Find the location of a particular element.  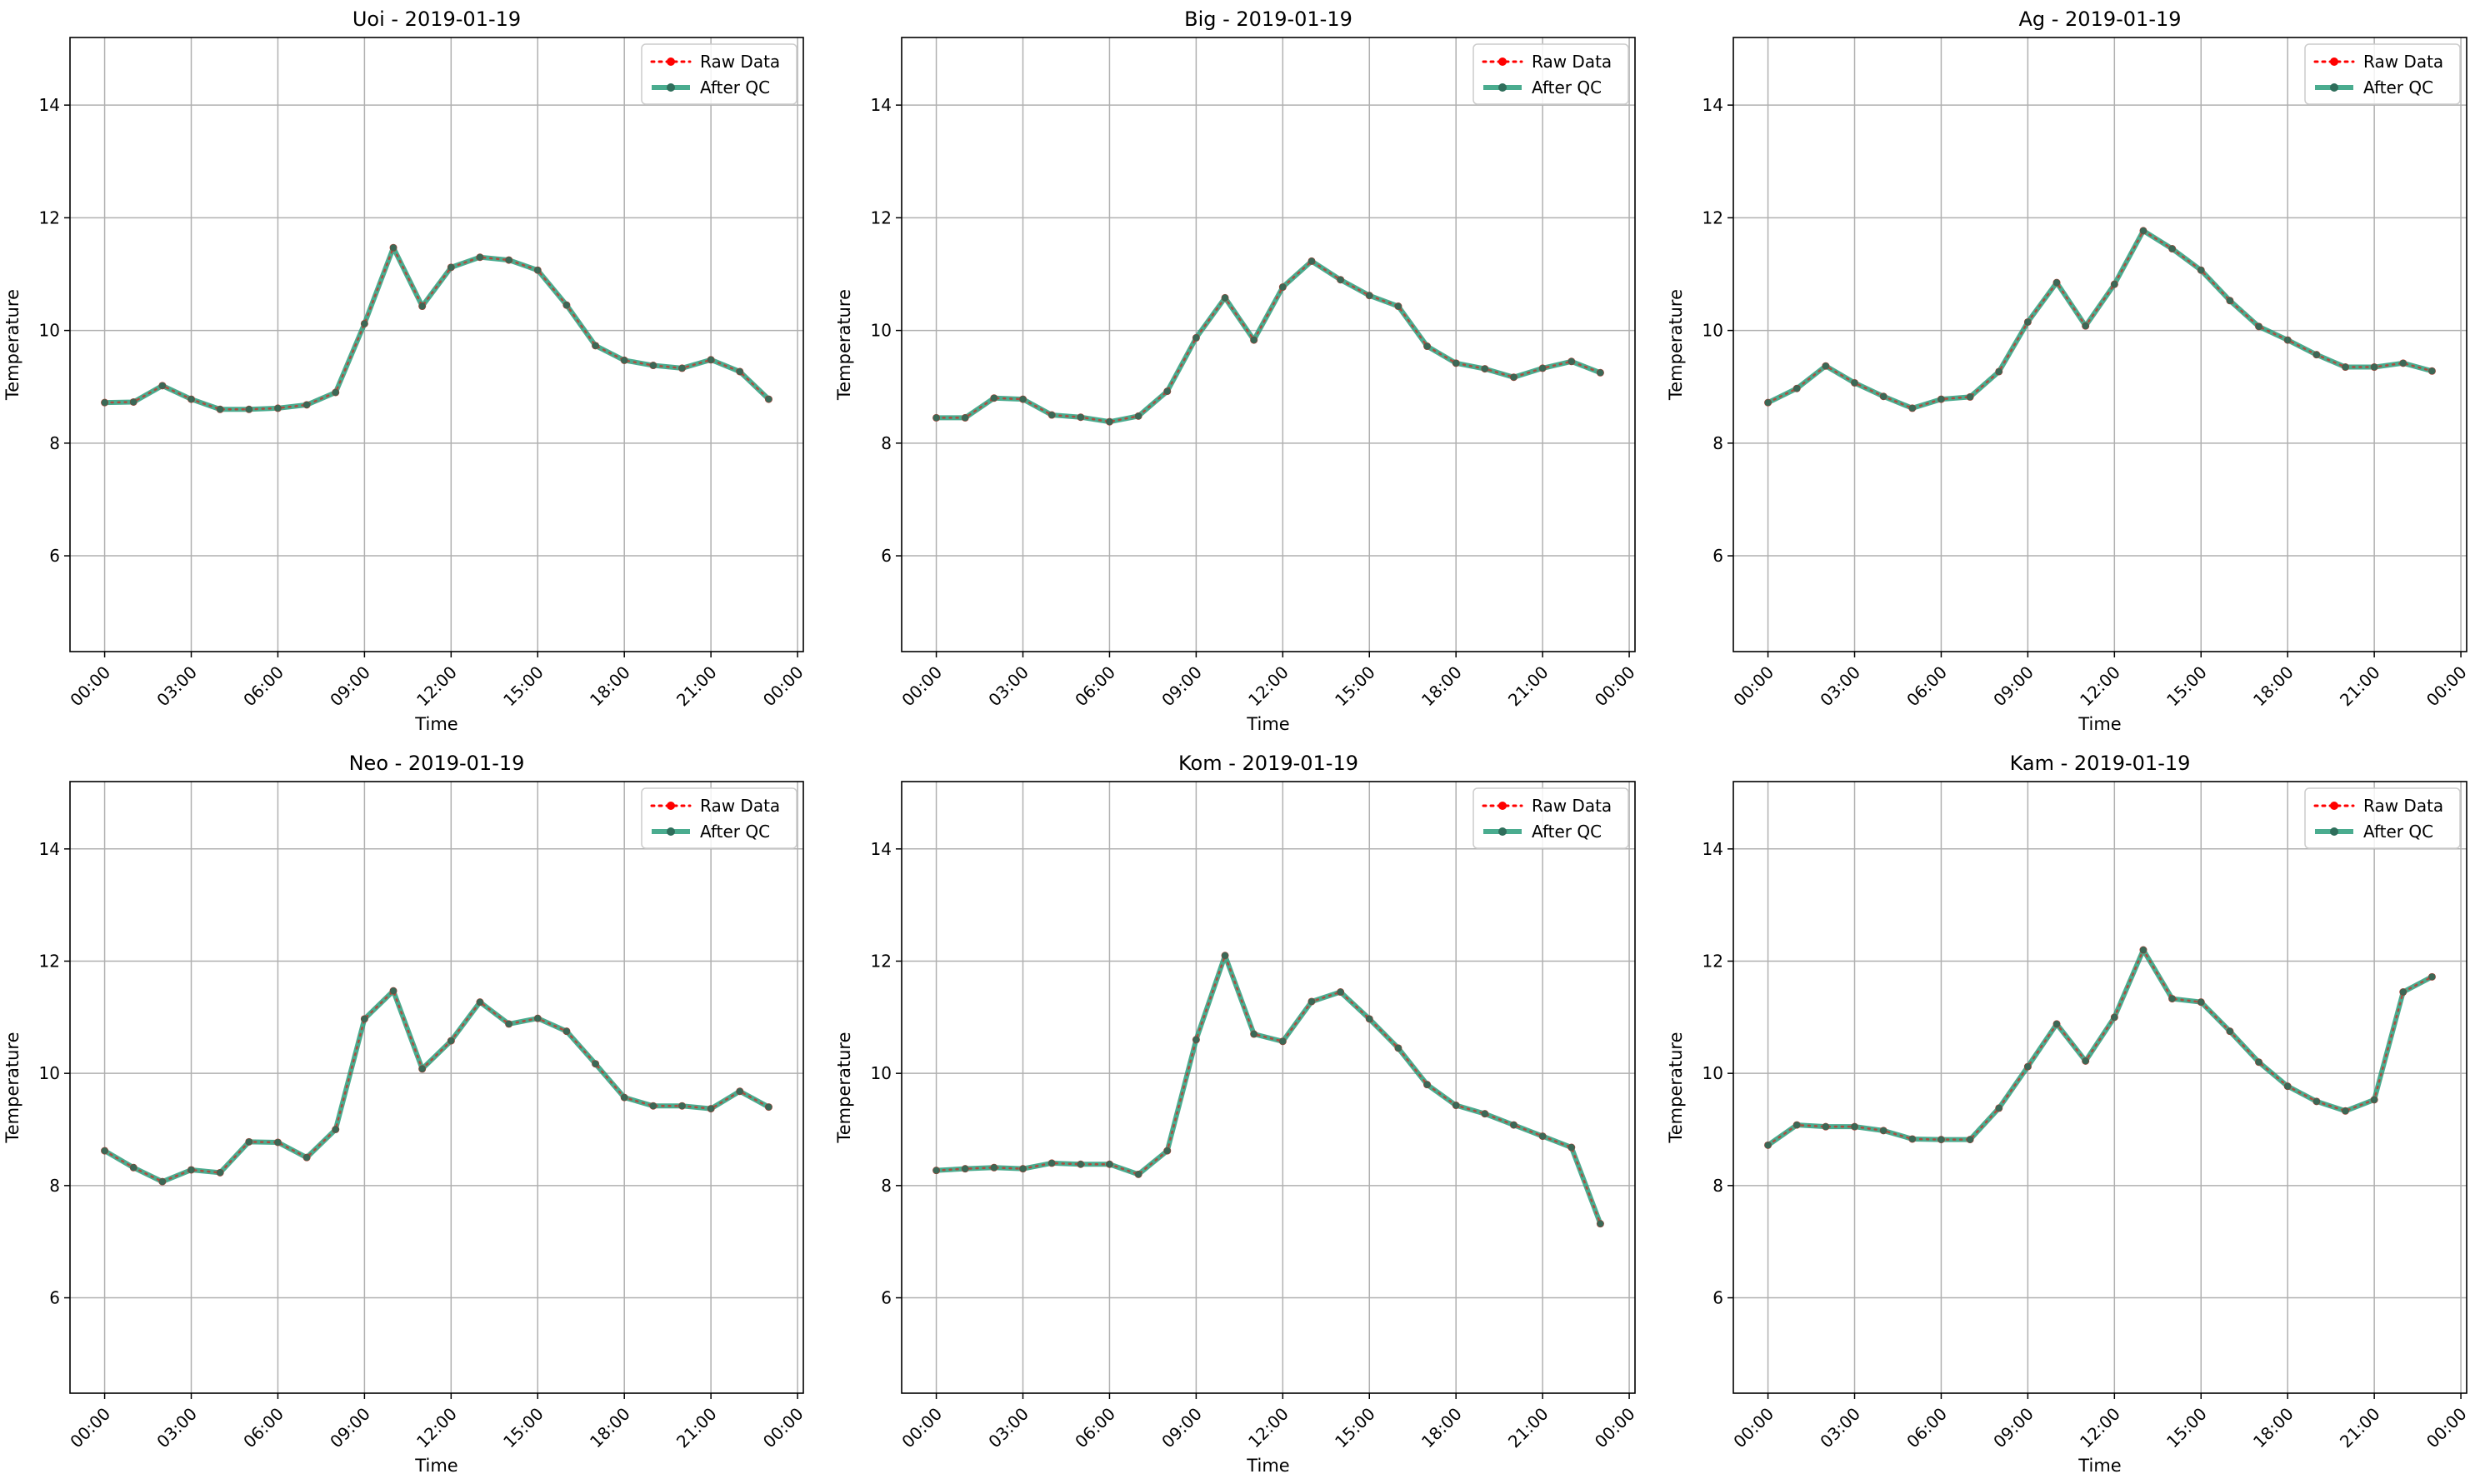

chart-title: Big - 2019-01-19 is located at coordinates (1268, 19).